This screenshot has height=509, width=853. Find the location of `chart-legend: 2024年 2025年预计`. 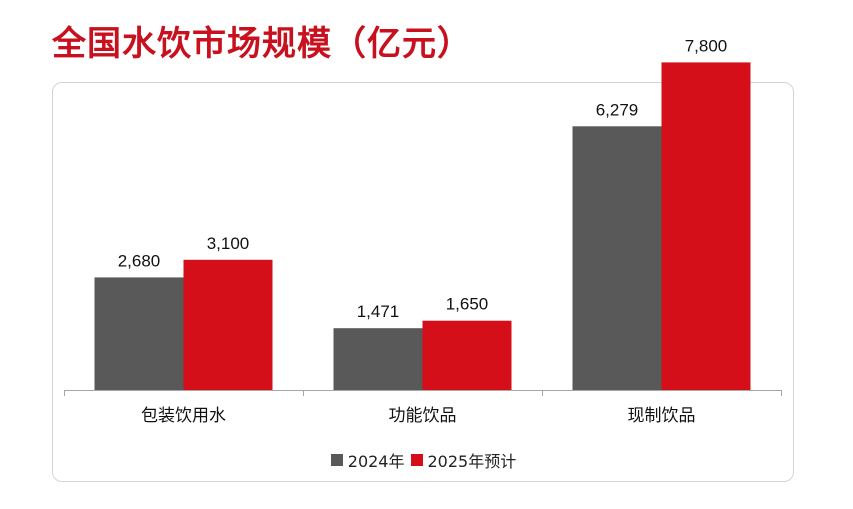

chart-legend: 2024年 2025年预计 is located at coordinates (426, 460).